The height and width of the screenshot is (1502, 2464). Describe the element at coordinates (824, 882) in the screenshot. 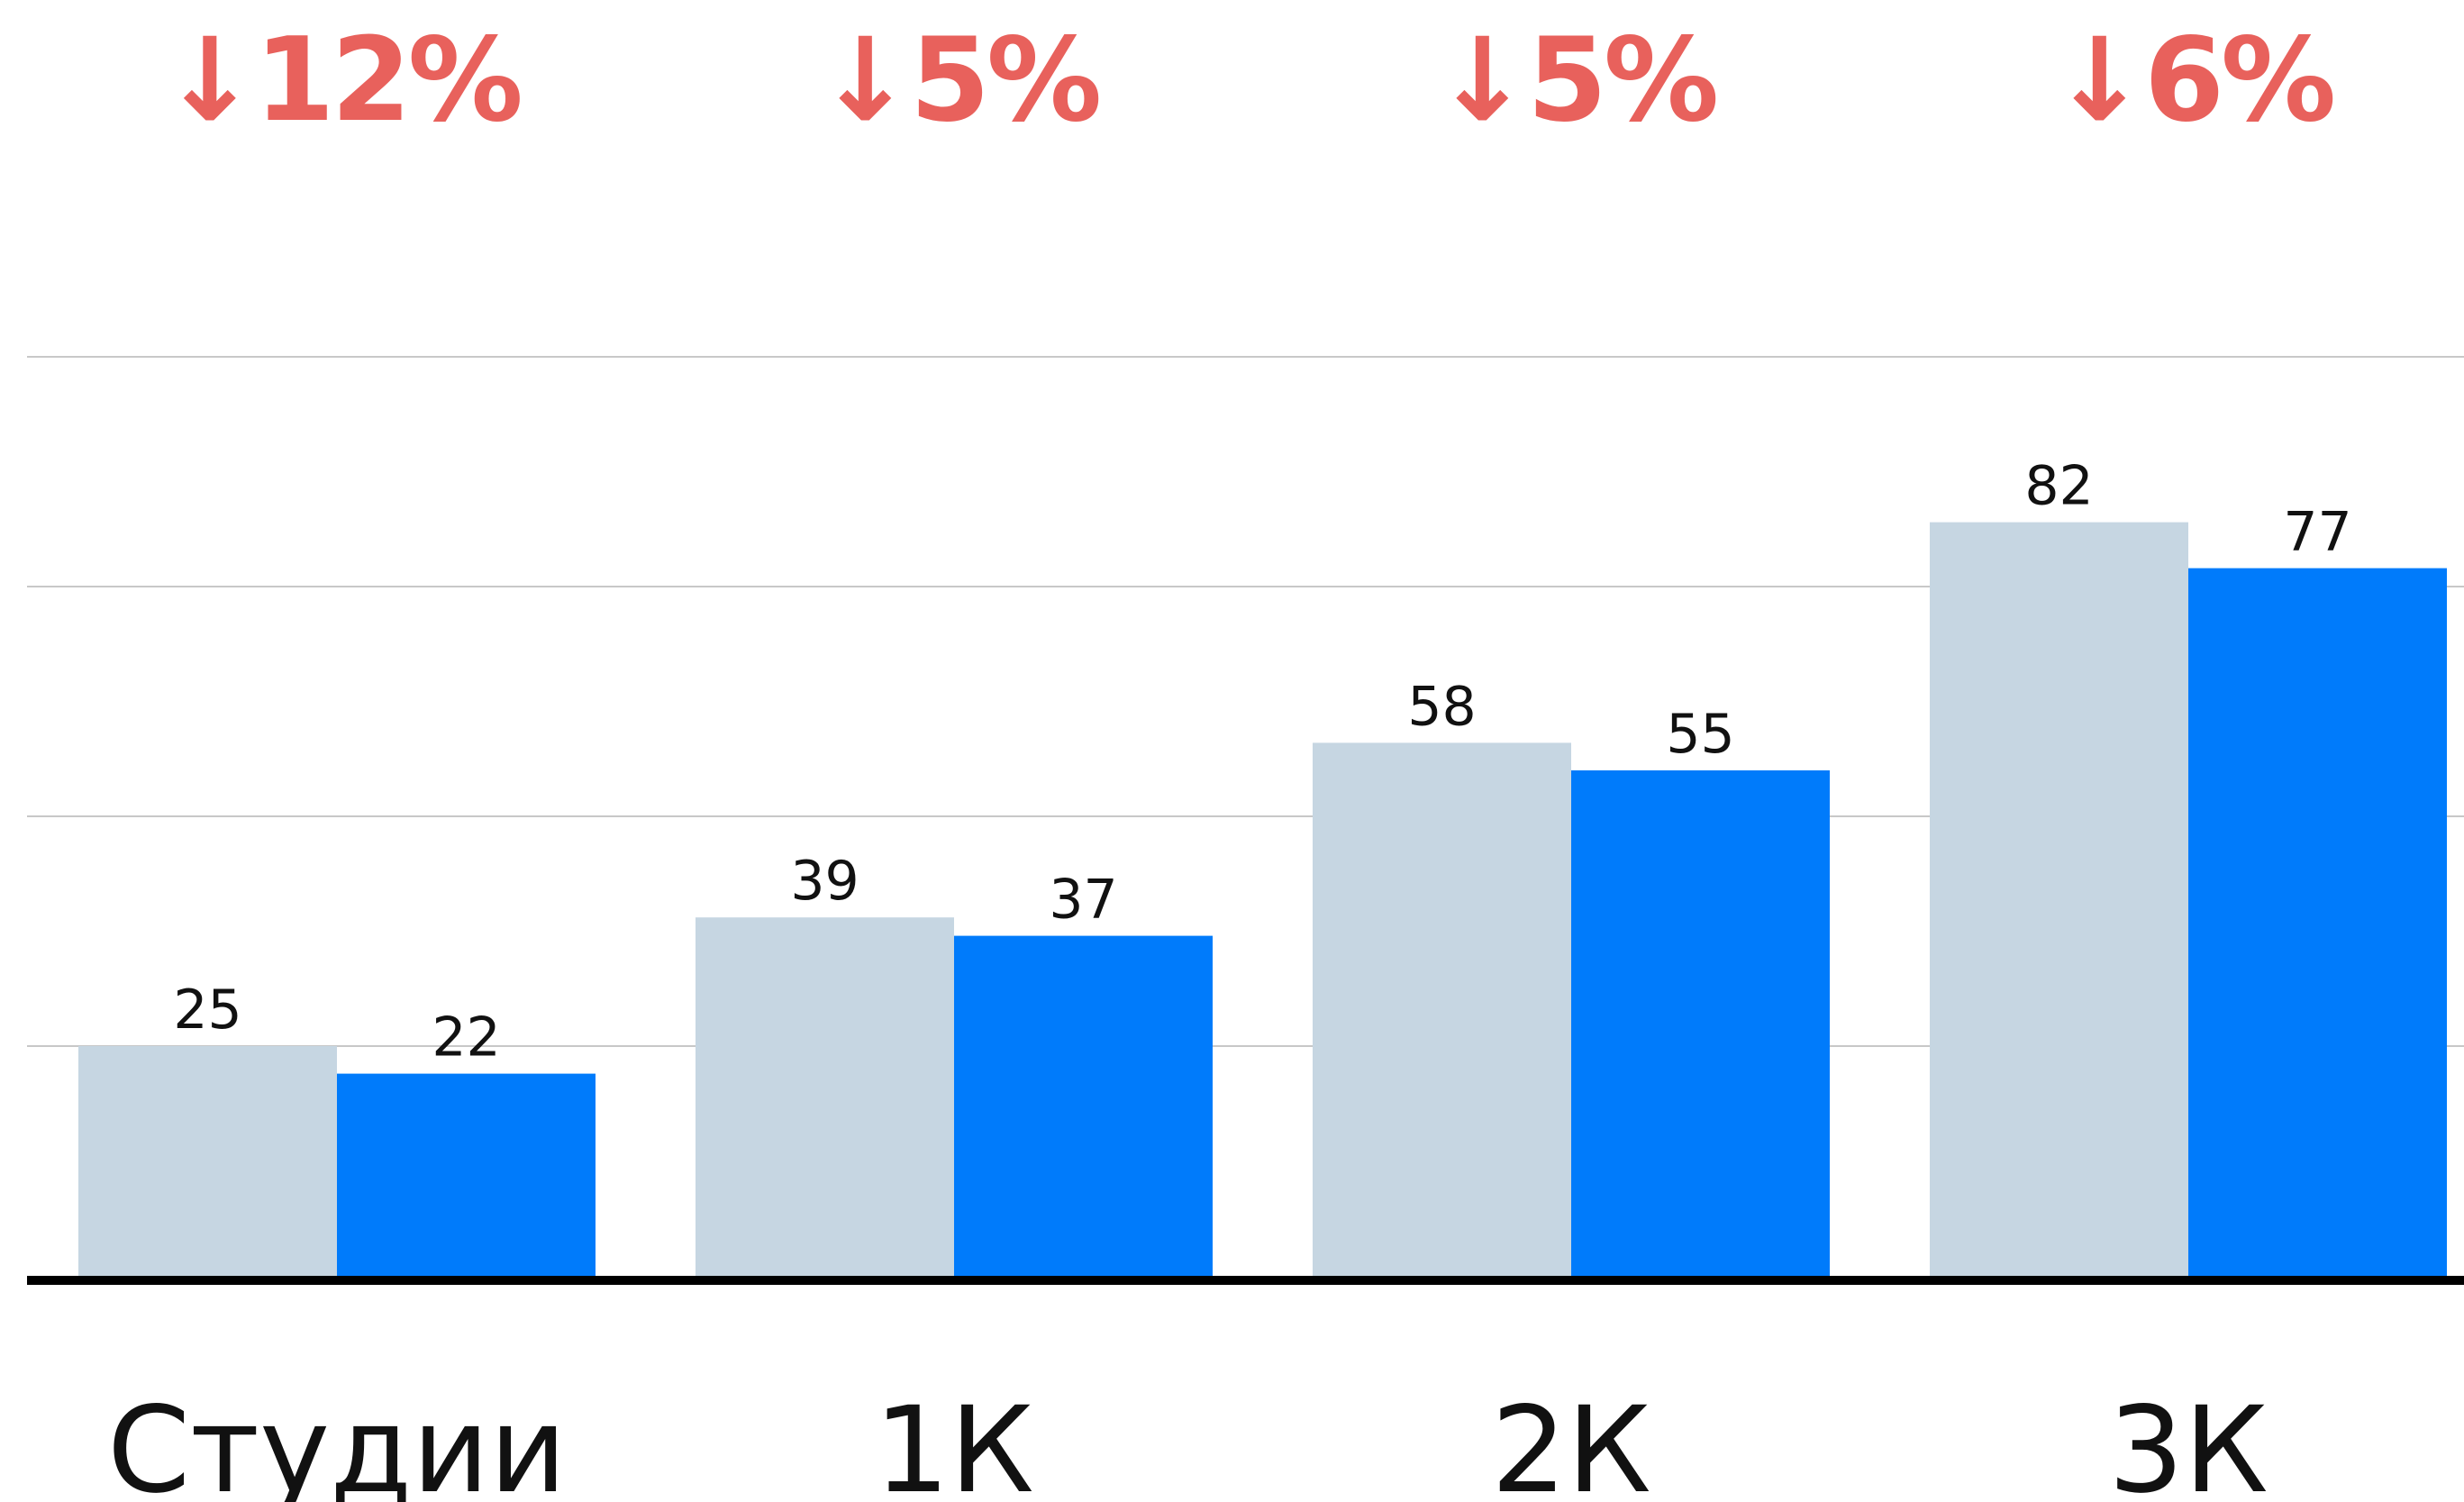

I see `bar-value-label: 39` at that location.